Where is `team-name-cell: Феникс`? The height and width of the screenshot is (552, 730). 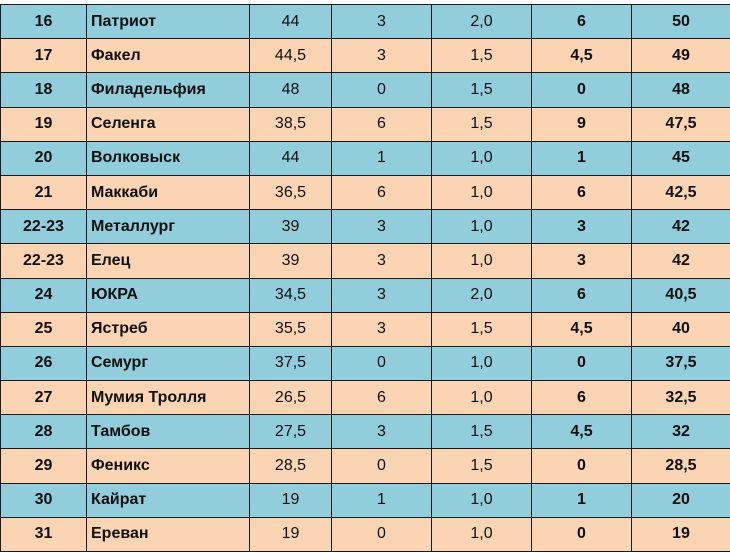
team-name-cell: Феникс is located at coordinates (168, 466).